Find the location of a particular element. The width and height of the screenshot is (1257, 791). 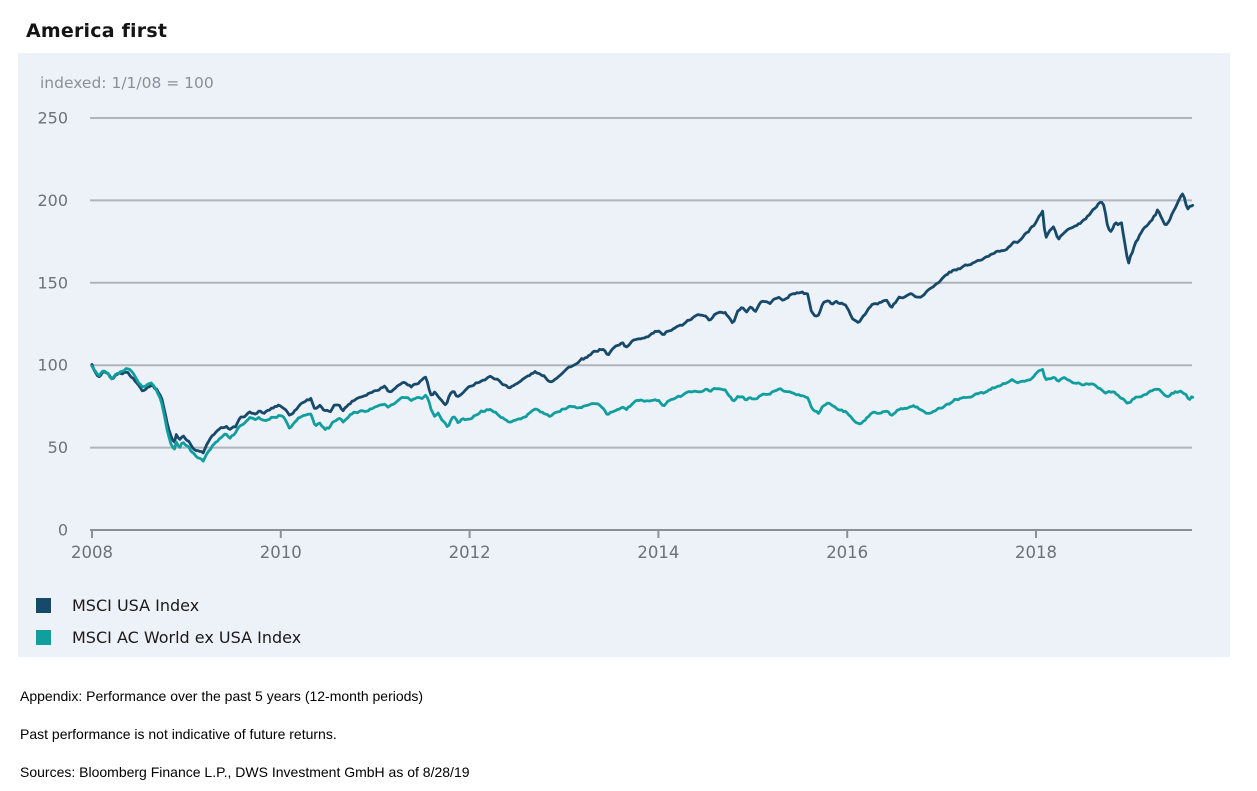

legend-swatch-msci-usa-icon is located at coordinates (43, 605).